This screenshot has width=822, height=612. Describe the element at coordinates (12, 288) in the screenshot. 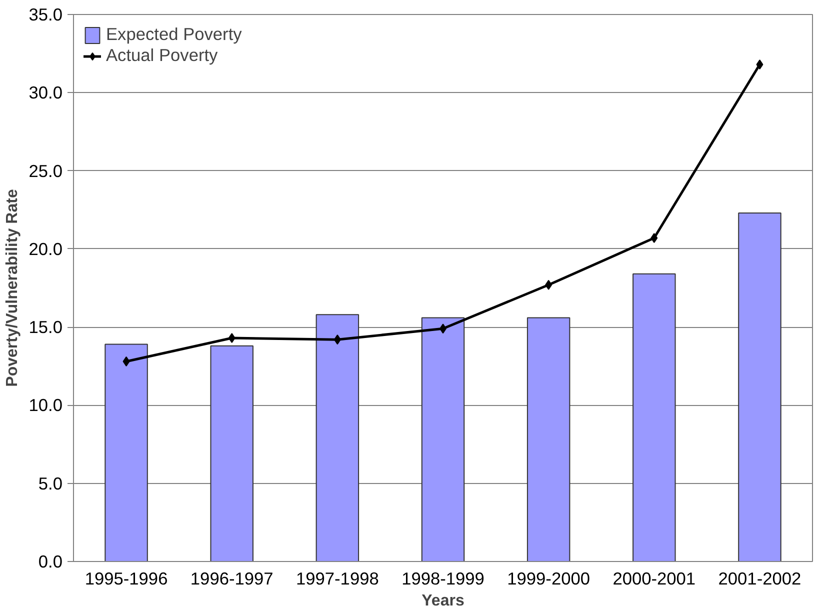

I see `y-axis-title: Poverty/Vulnerability Rate` at that location.